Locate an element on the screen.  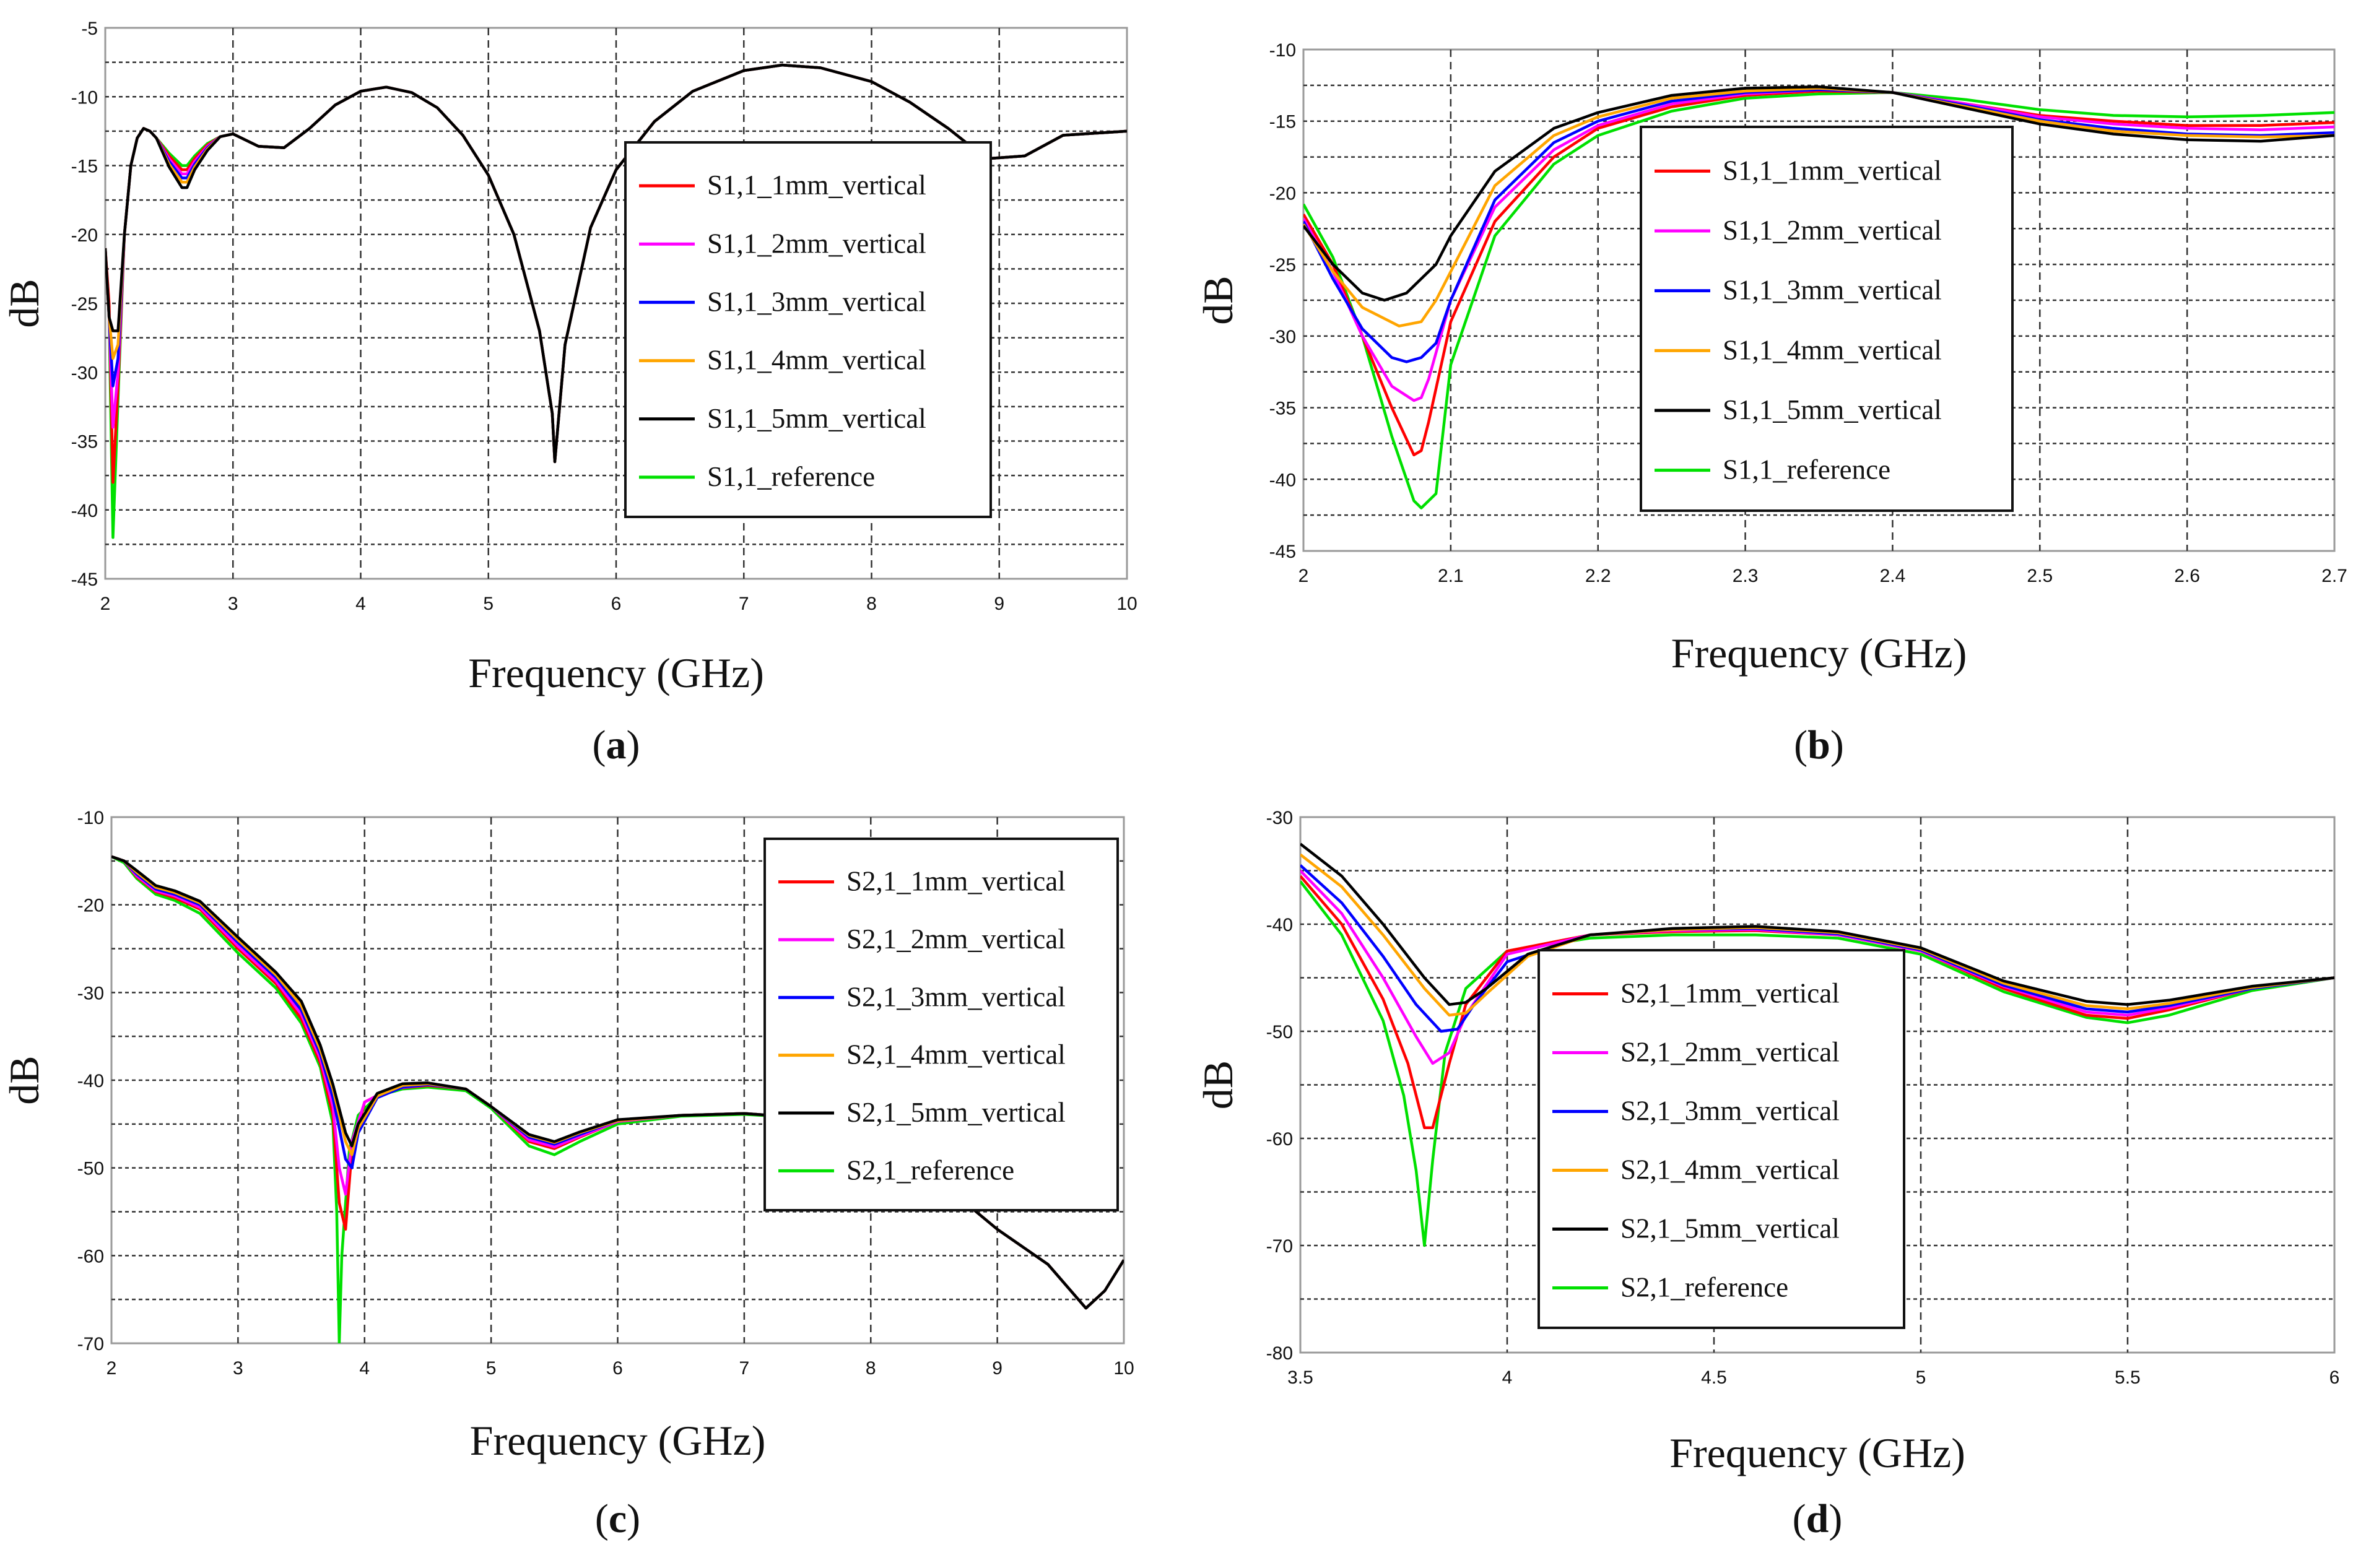
x-tick-label: 2.6 is located at coordinates (2187, 576).